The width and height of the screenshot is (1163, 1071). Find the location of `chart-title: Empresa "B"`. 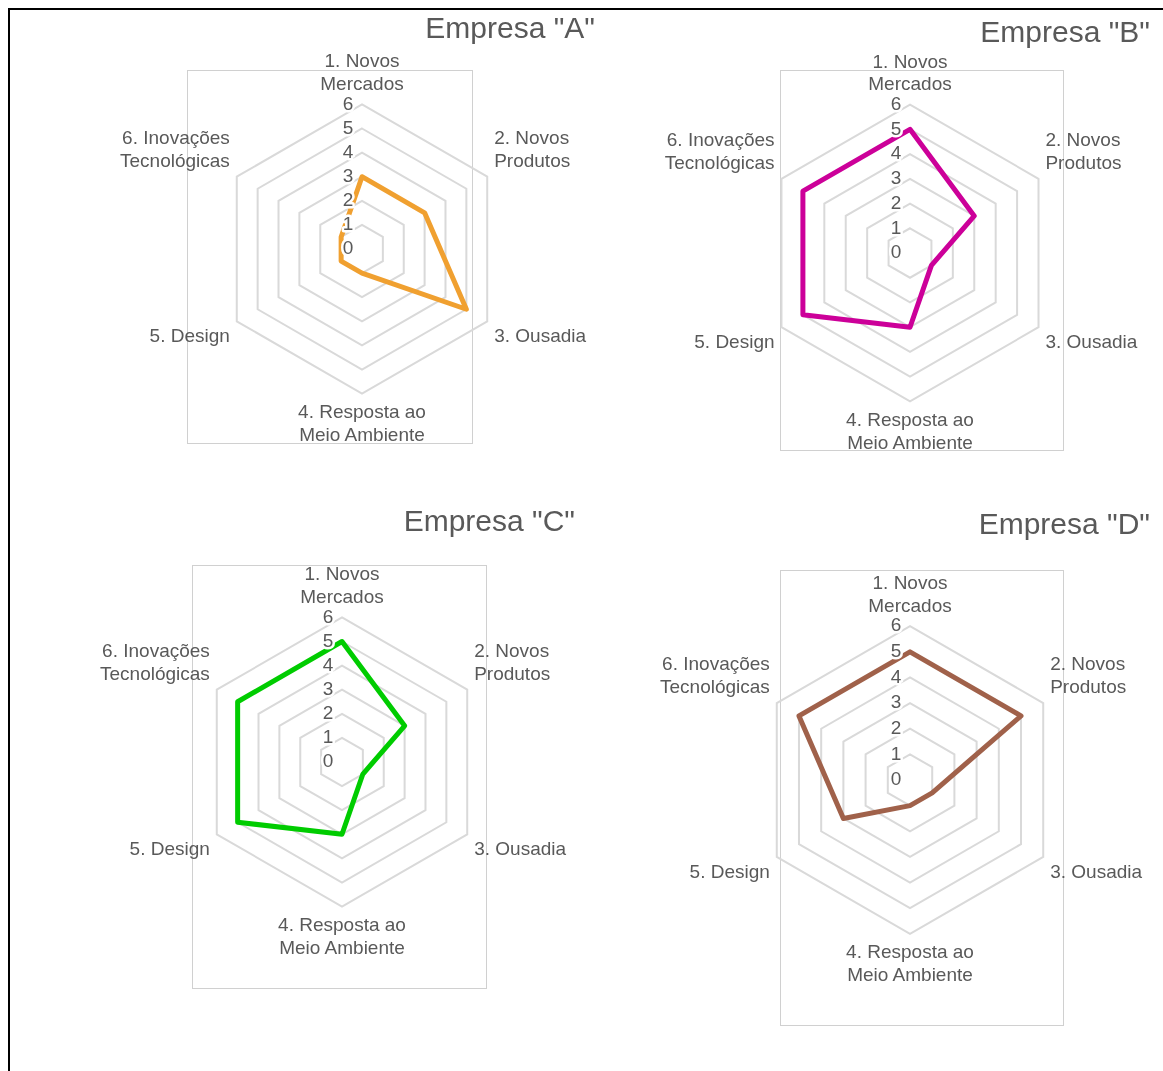

chart-title: Empresa "B" is located at coordinates (1065, 32).